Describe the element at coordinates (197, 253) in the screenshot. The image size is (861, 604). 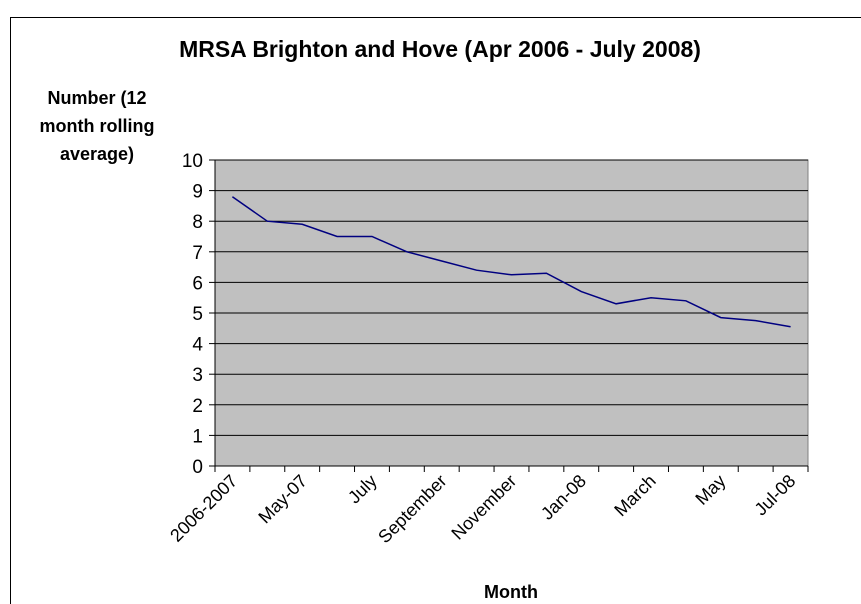
I see `y-tick-label: 7` at that location.